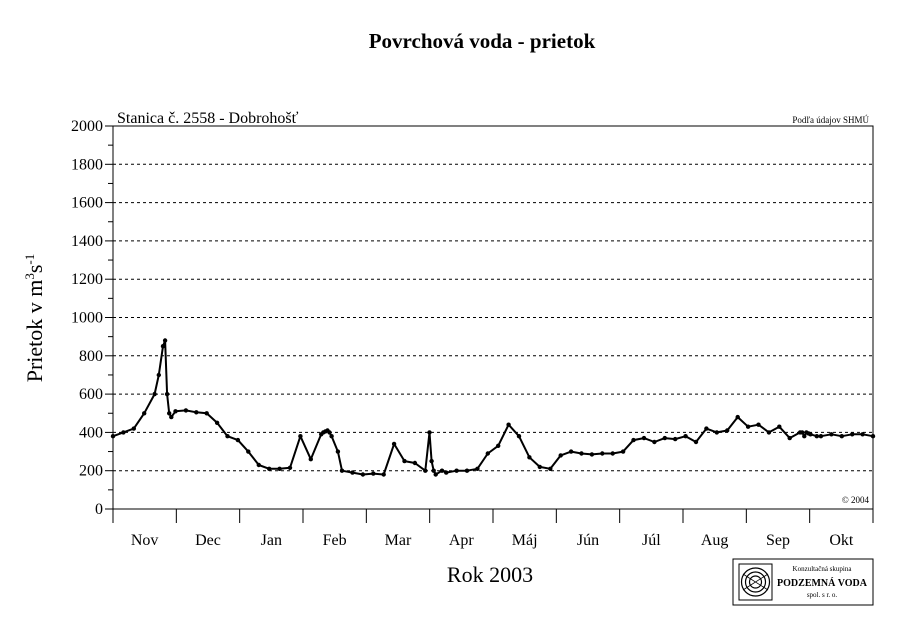 The height and width of the screenshot is (627, 900). What do you see at coordinates (778, 540) in the screenshot?
I see `x-tick-label: Sep` at bounding box center [778, 540].